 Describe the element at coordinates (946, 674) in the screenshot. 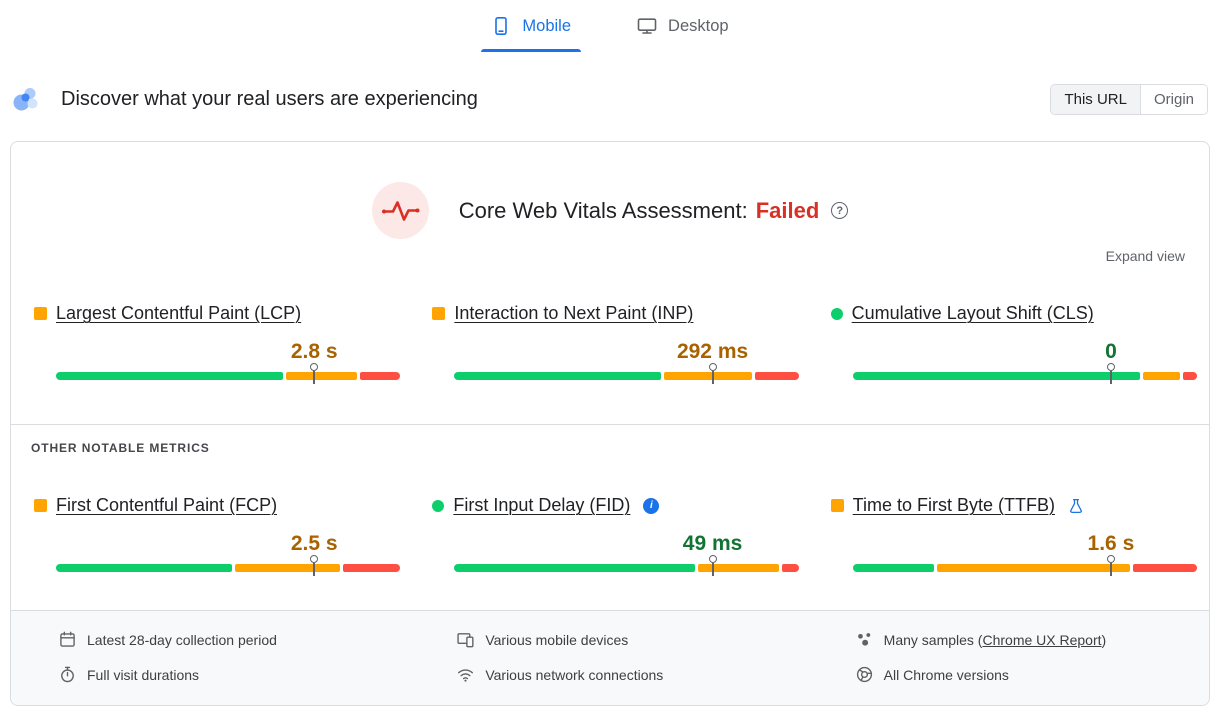

I see `footer-label: All Chrome versions` at that location.